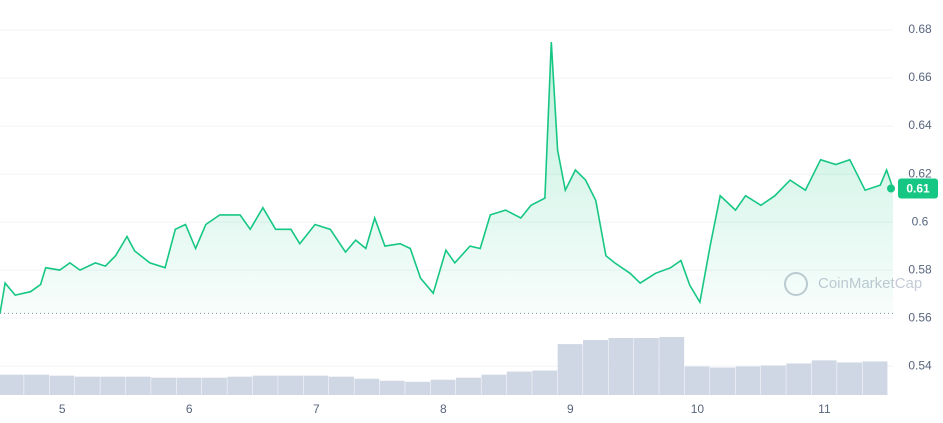 This screenshot has height=423, width=943. What do you see at coordinates (698, 409) in the screenshot?
I see `x-tick-label: 10` at bounding box center [698, 409].